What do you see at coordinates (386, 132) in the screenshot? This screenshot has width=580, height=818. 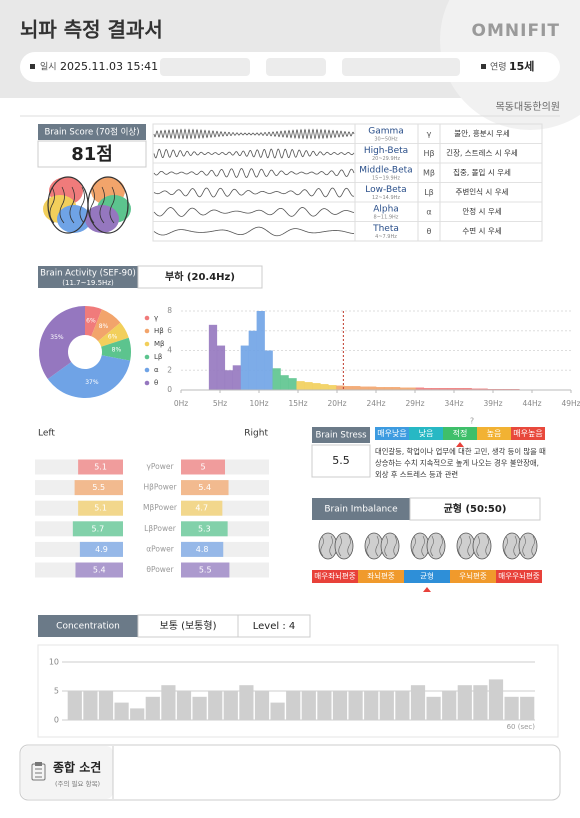 I see `wave-name: Gamma` at bounding box center [386, 132].